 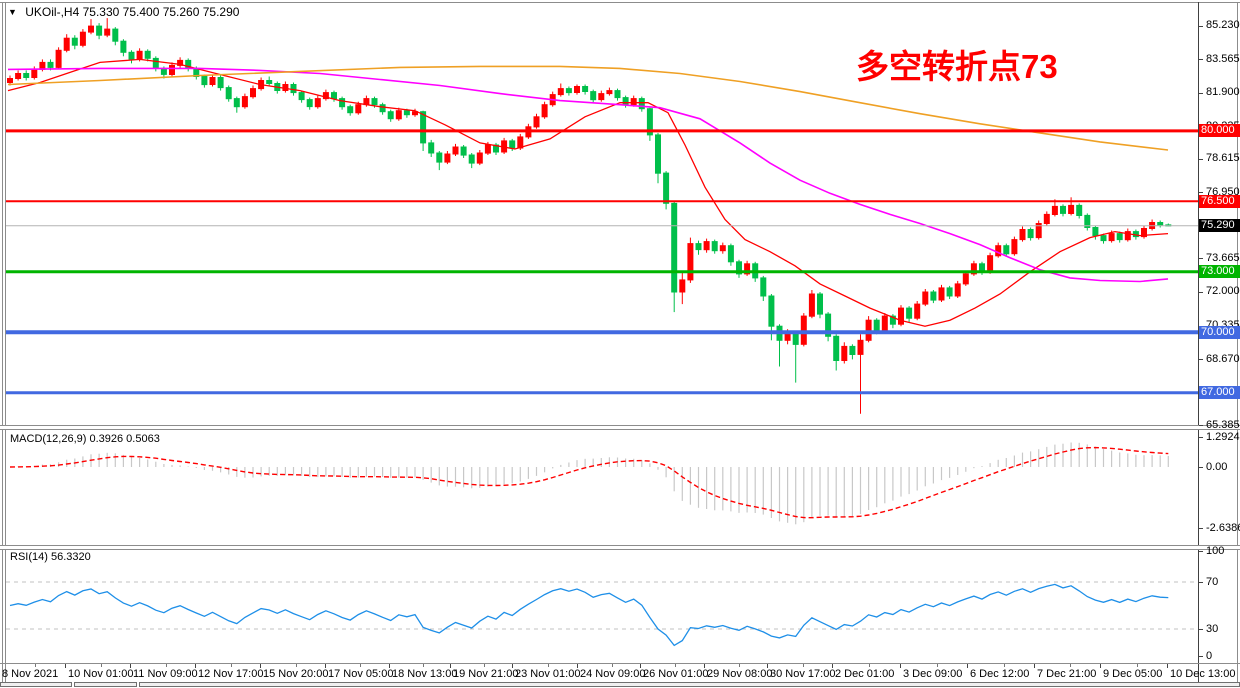 What do you see at coordinates (1209, 656) in the screenshot?
I see `rsi-tick-label: 0` at bounding box center [1209, 656].